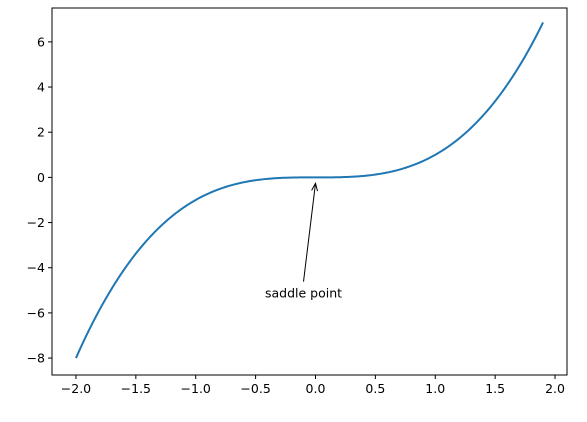 Image resolution: width=587 pixels, height=422 pixels. Describe the element at coordinates (435, 388) in the screenshot. I see `x-tick-label: 1.0` at that location.